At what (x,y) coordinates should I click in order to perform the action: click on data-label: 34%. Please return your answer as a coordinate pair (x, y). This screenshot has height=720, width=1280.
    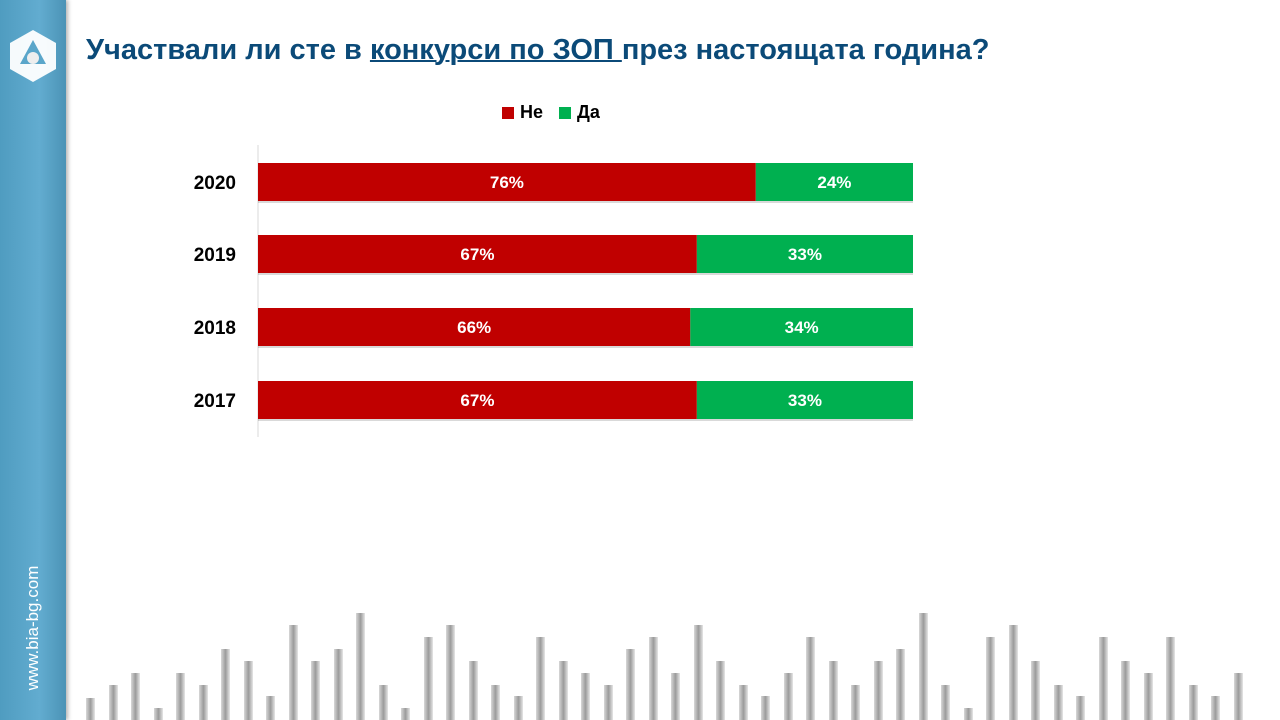
    Looking at the image, I should click on (802, 327).